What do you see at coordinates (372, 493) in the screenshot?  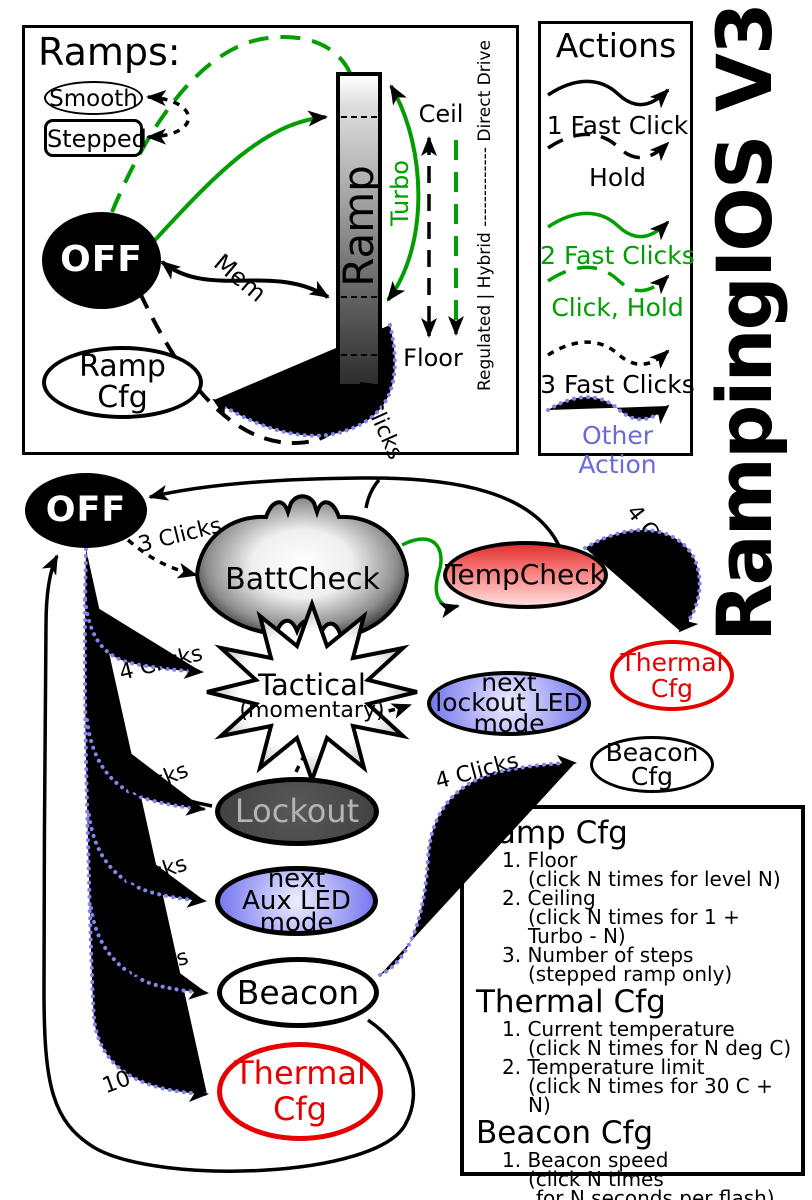 I see `edge-battcheck-join` at bounding box center [372, 493].